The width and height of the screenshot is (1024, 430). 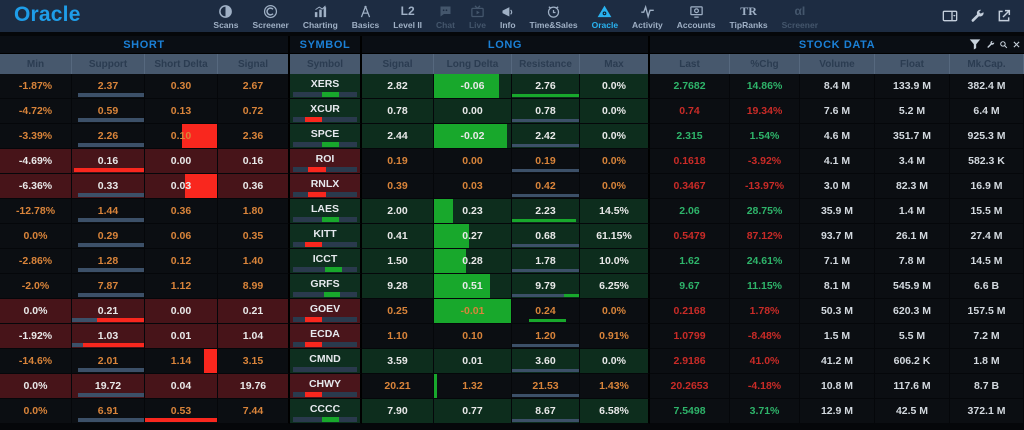 What do you see at coordinates (615, 64) in the screenshot?
I see `column-header-max: Max` at bounding box center [615, 64].